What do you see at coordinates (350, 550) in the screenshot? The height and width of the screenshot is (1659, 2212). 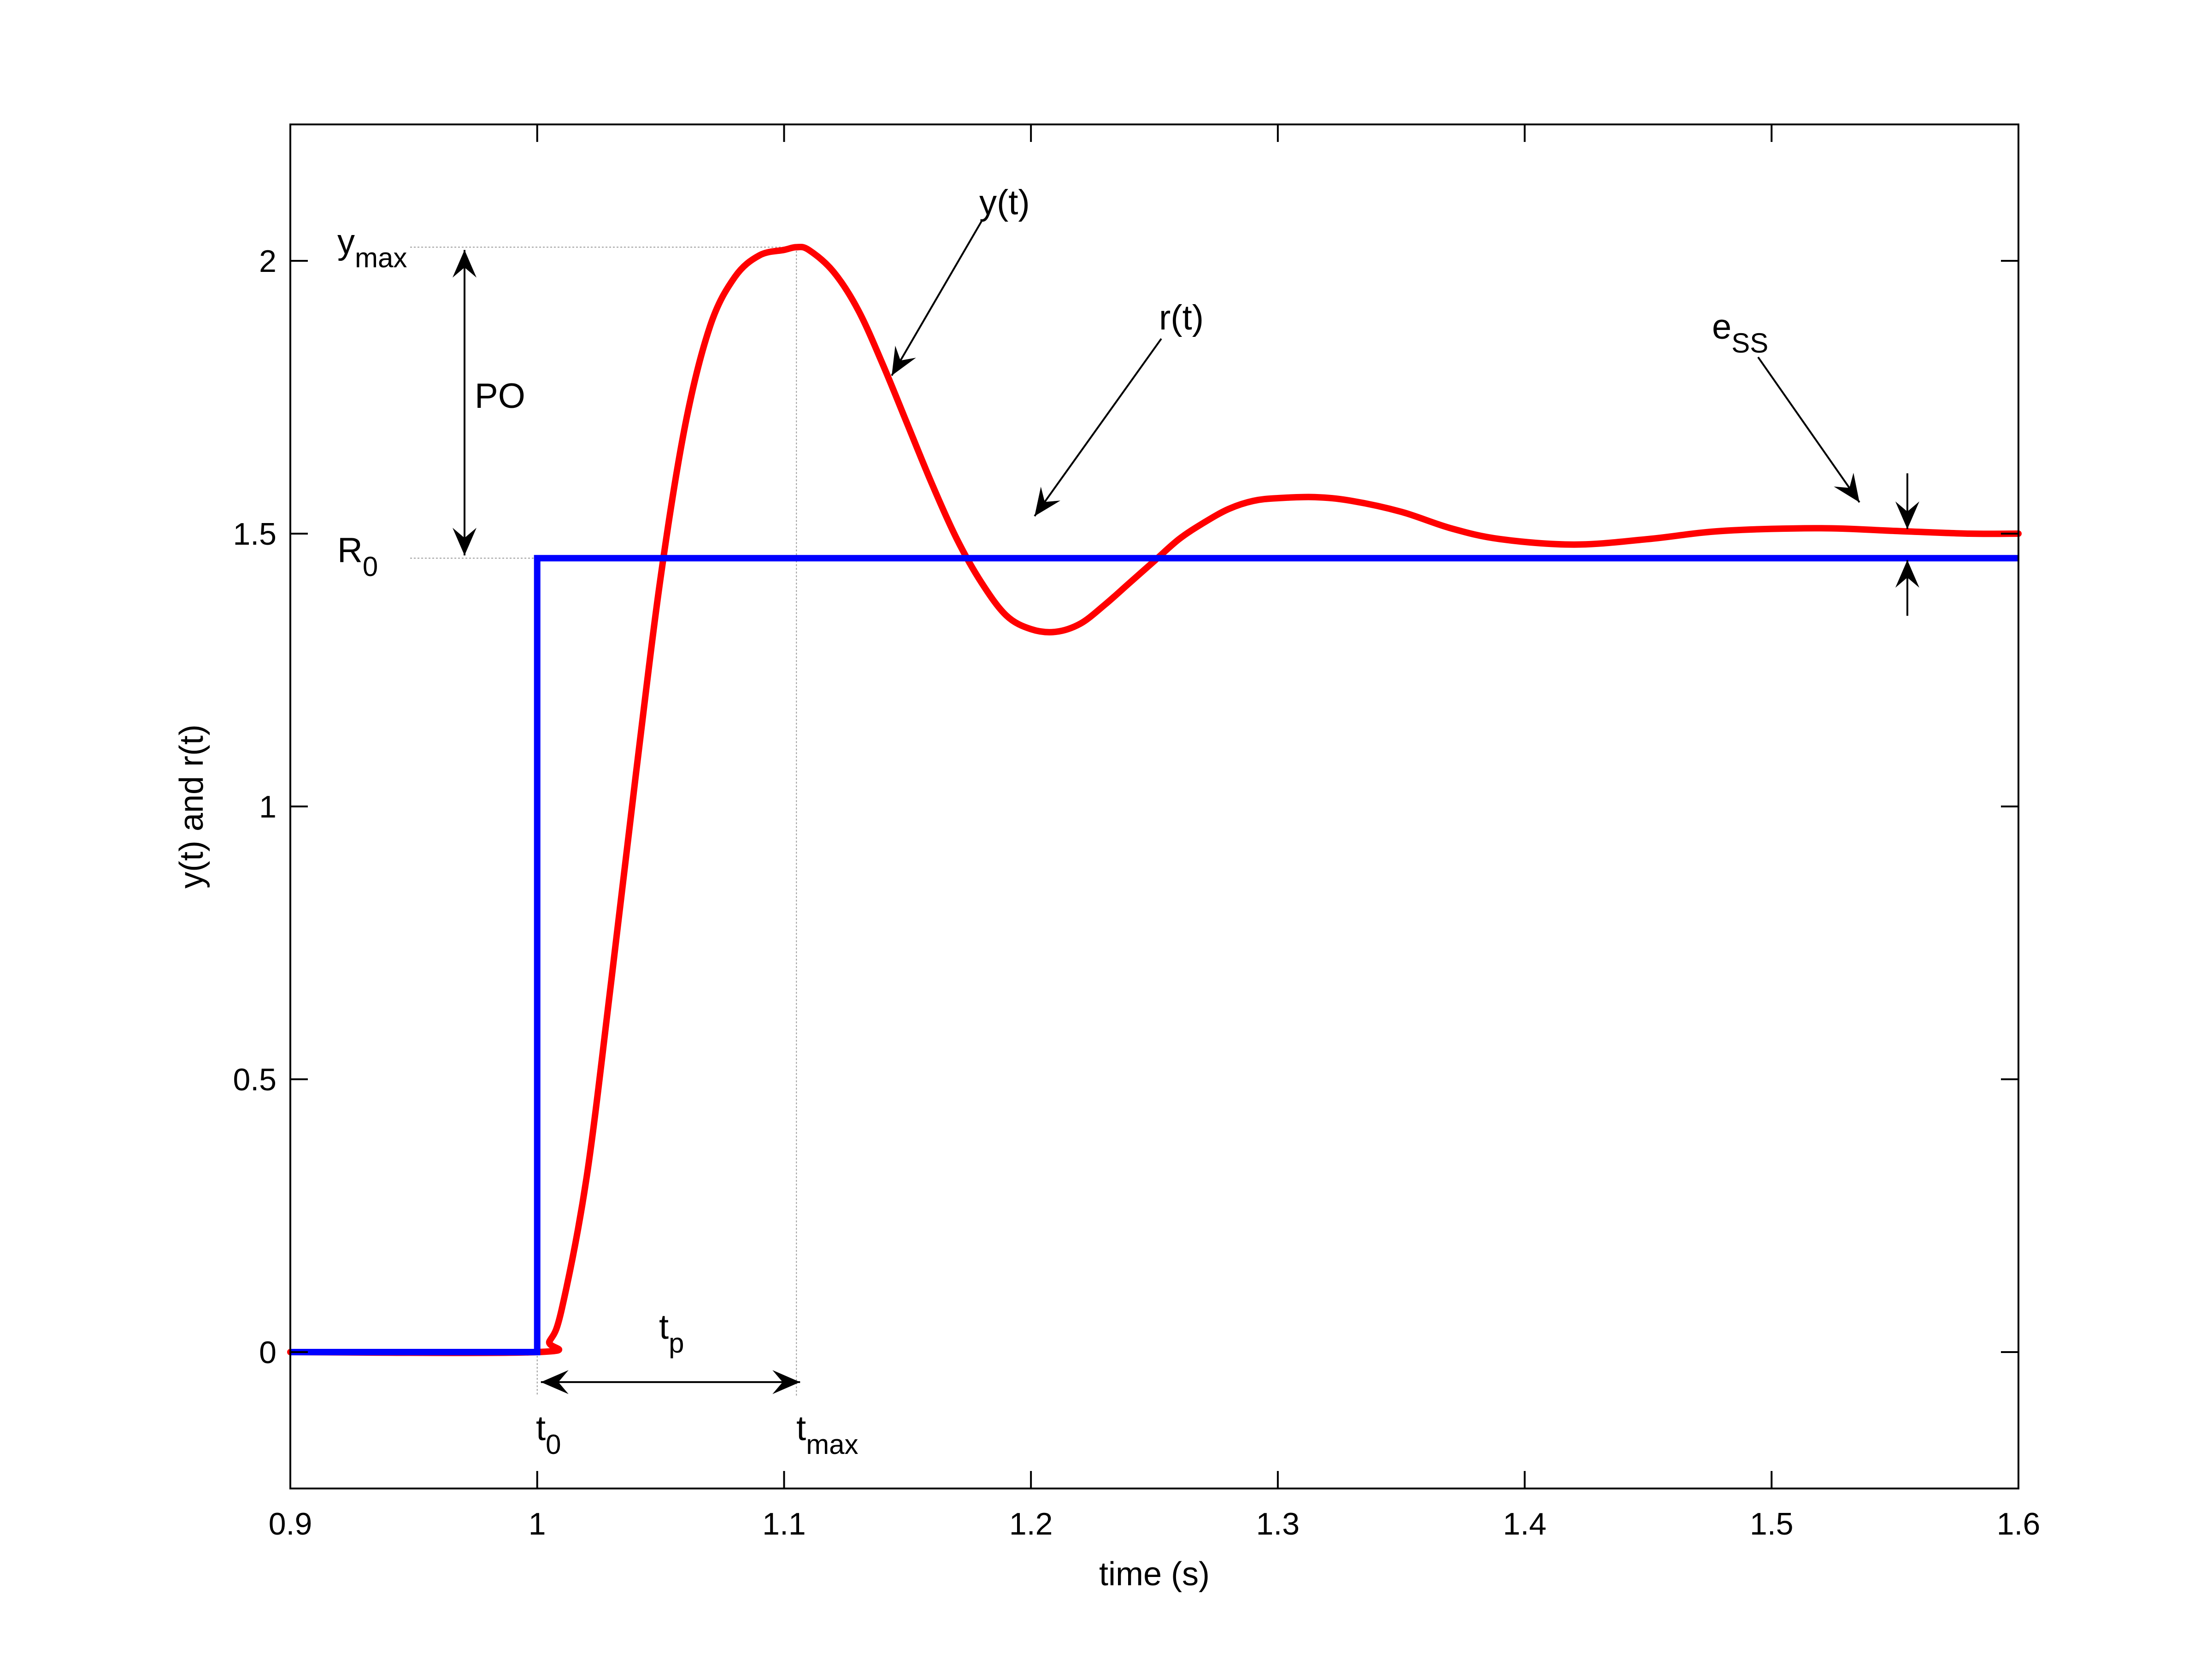 I see `r0-label-main: R` at bounding box center [350, 550].